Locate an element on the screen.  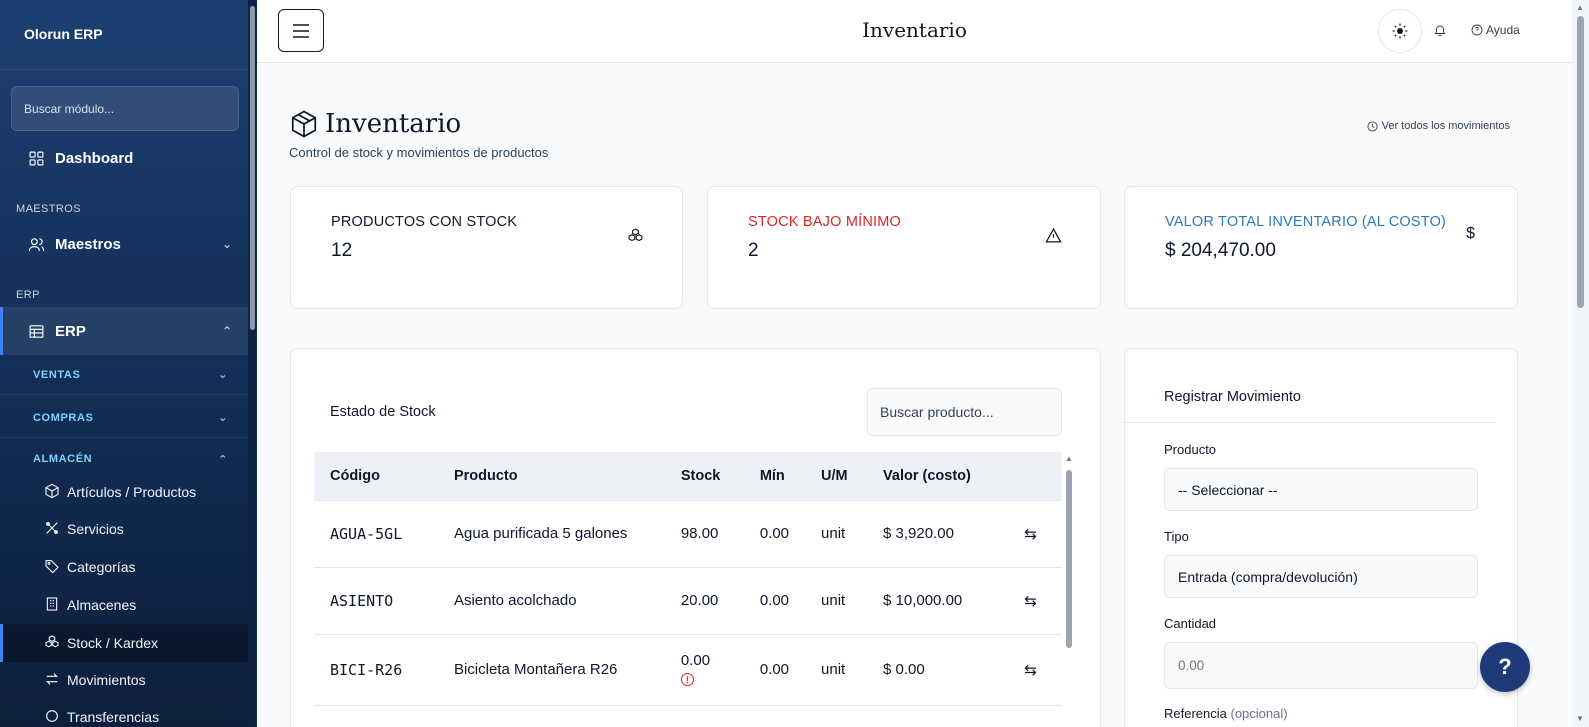
sidebar-item-transferencias: Transferencias is located at coordinates (124, 713).